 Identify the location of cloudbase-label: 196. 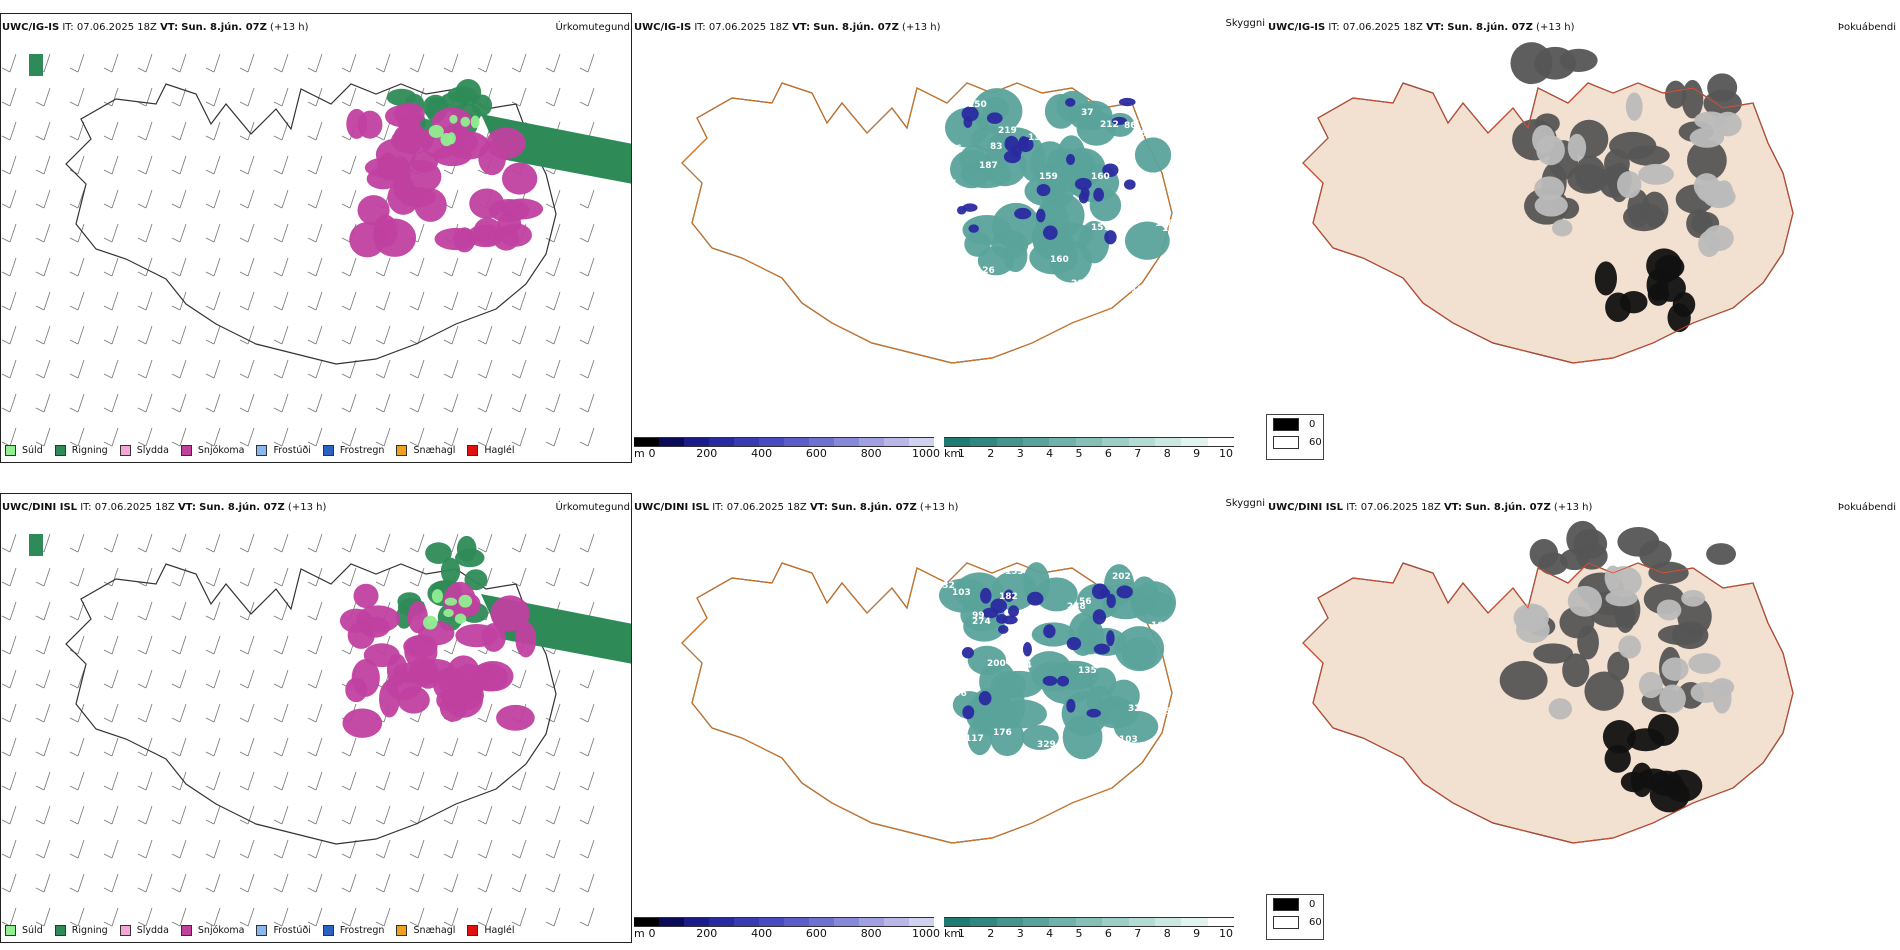
(957, 694).